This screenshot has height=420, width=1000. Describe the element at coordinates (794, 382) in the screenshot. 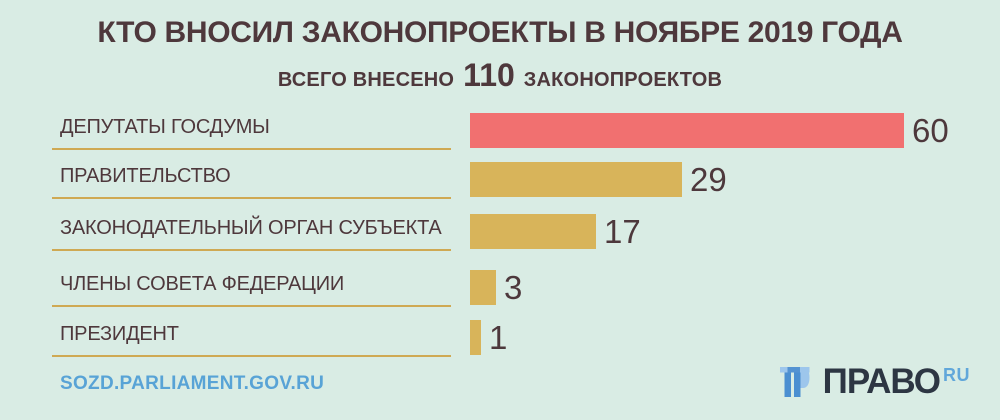

I see `pravo-ru-logo-icon` at that location.